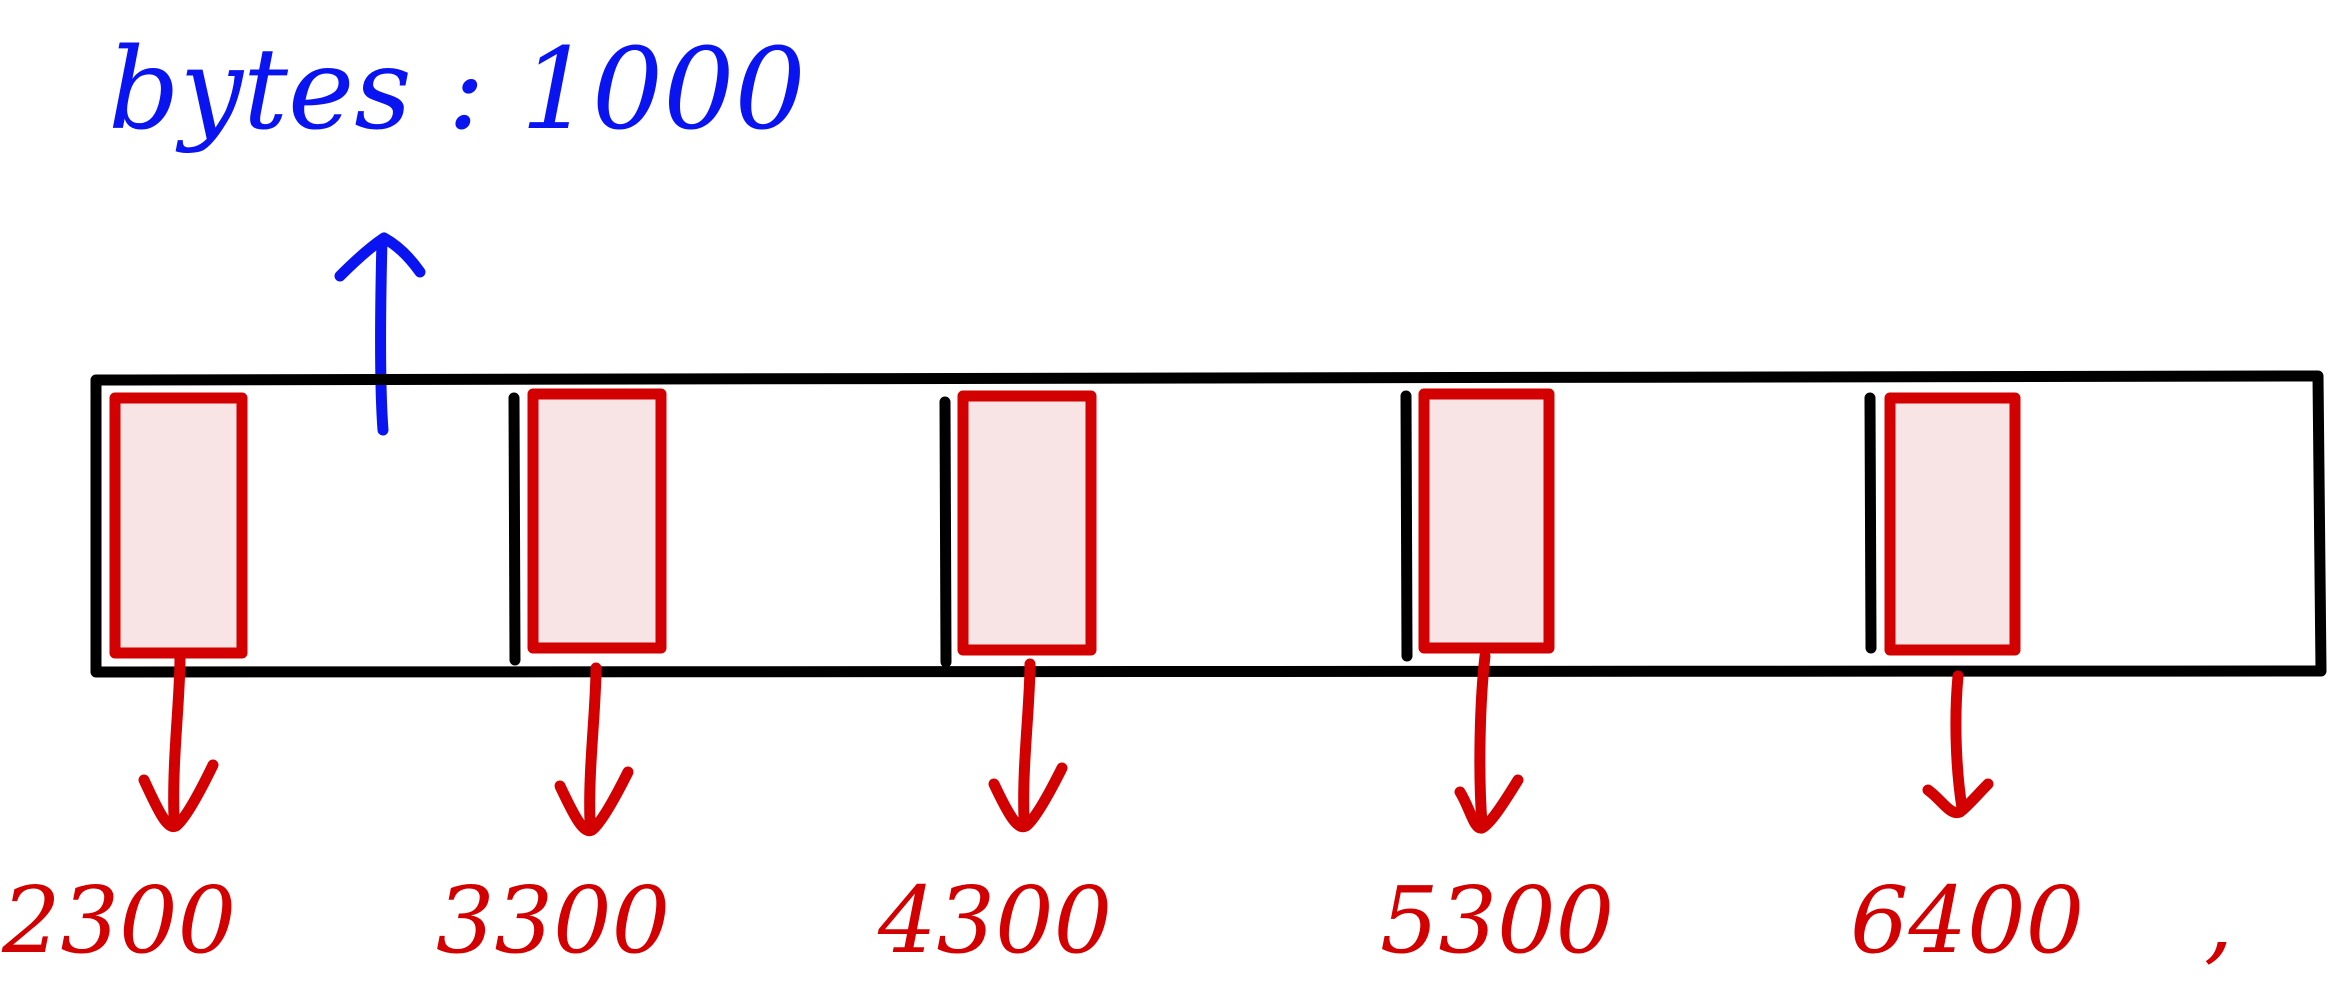  Describe the element at coordinates (553, 920) in the screenshot. I see `block-value: 3300` at that location.